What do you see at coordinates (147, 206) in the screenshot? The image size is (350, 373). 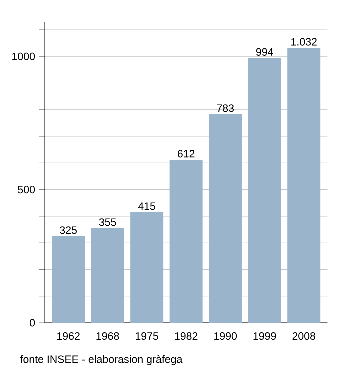 I see `data-label: 415` at bounding box center [147, 206].